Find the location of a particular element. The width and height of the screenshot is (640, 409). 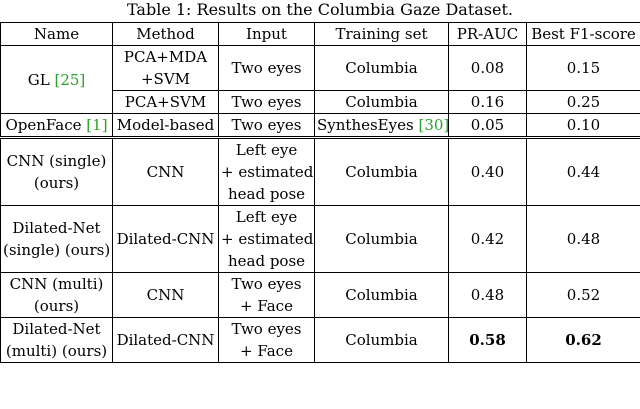

cell-pr-auc: 0.48 is located at coordinates (487, 295).